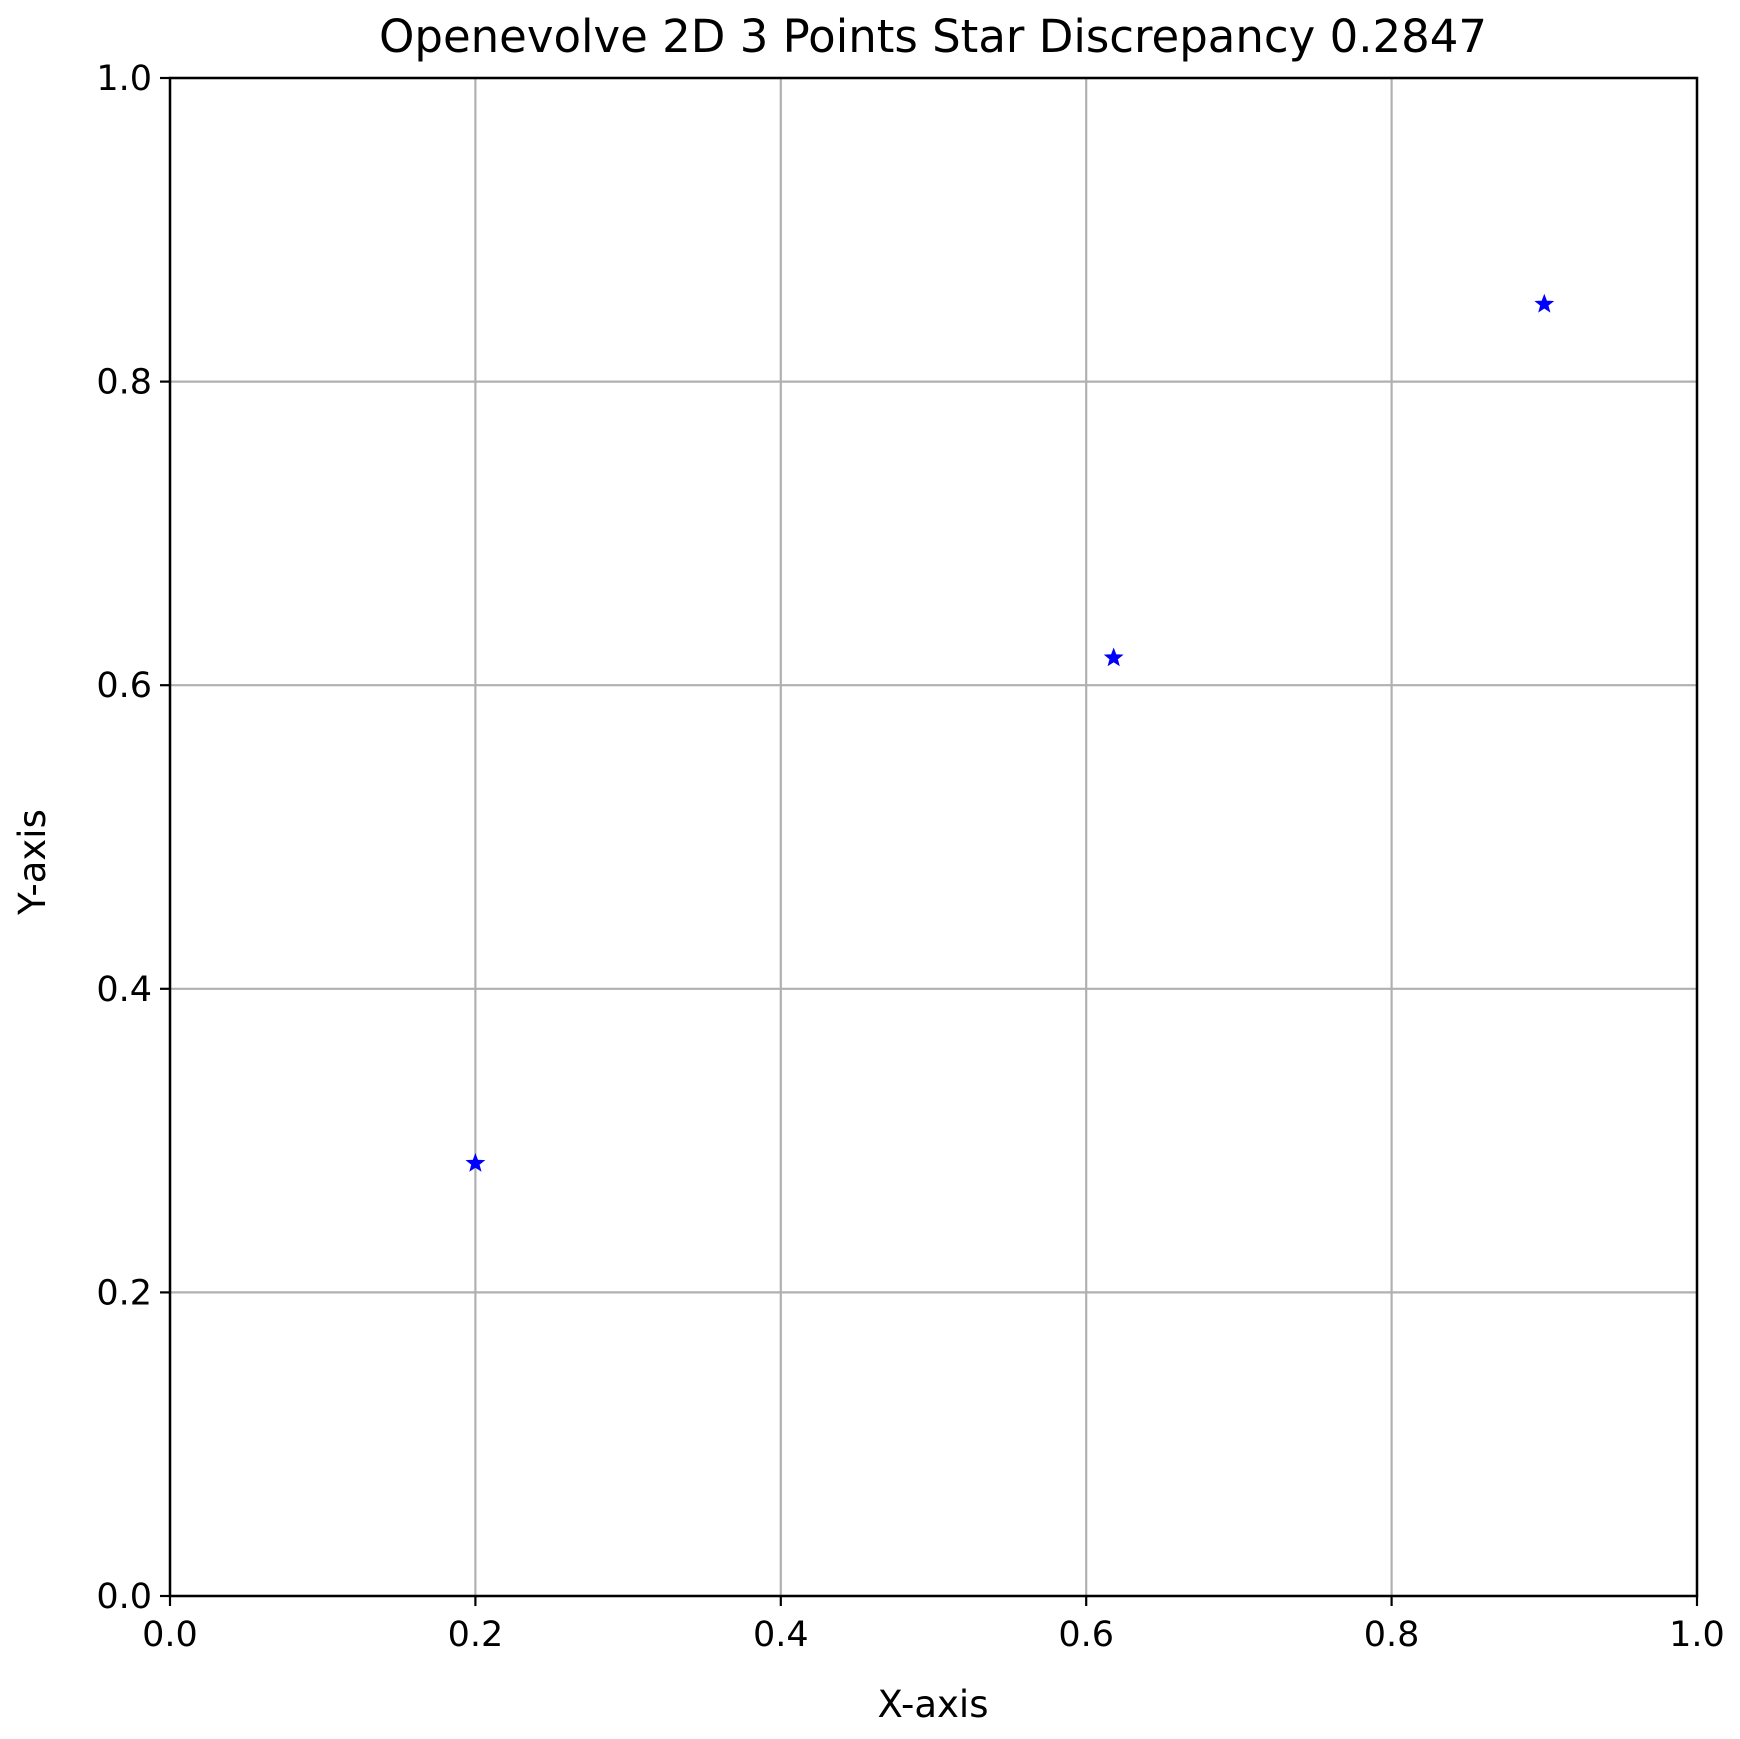  What do you see at coordinates (124, 383) in the screenshot?
I see `y-tick-label: 0.8` at bounding box center [124, 383].